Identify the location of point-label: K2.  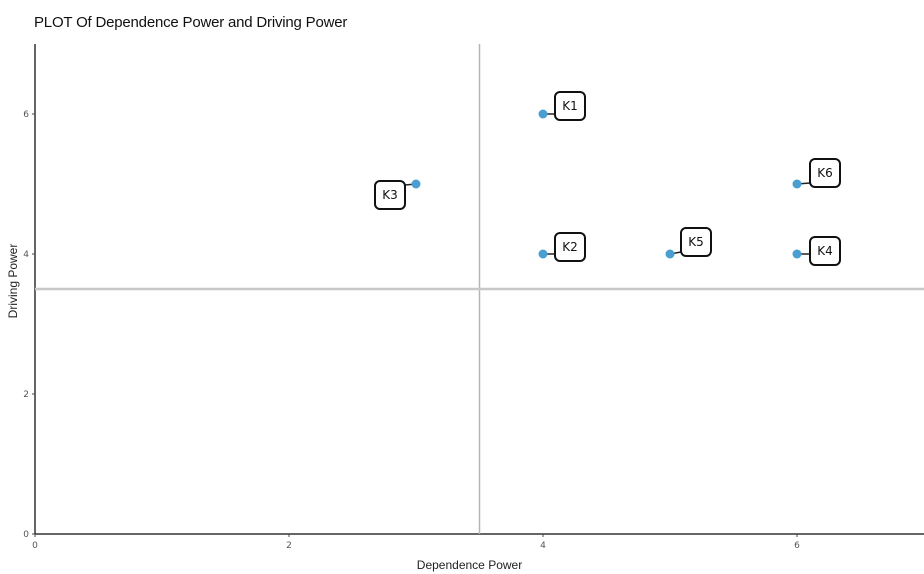
(570, 247).